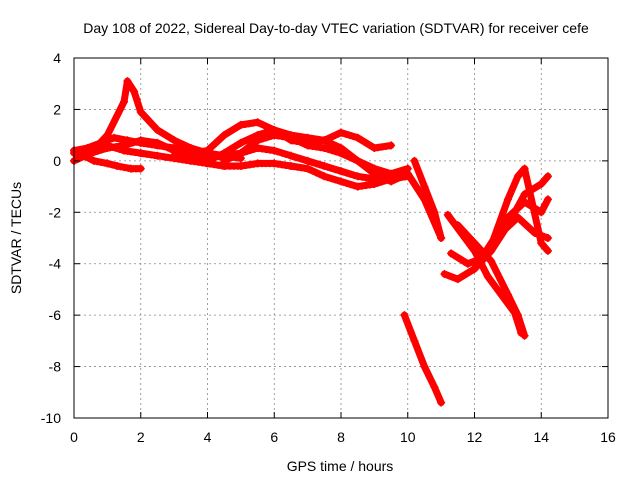  I want to click on series-sat-i, so click(308, 163).